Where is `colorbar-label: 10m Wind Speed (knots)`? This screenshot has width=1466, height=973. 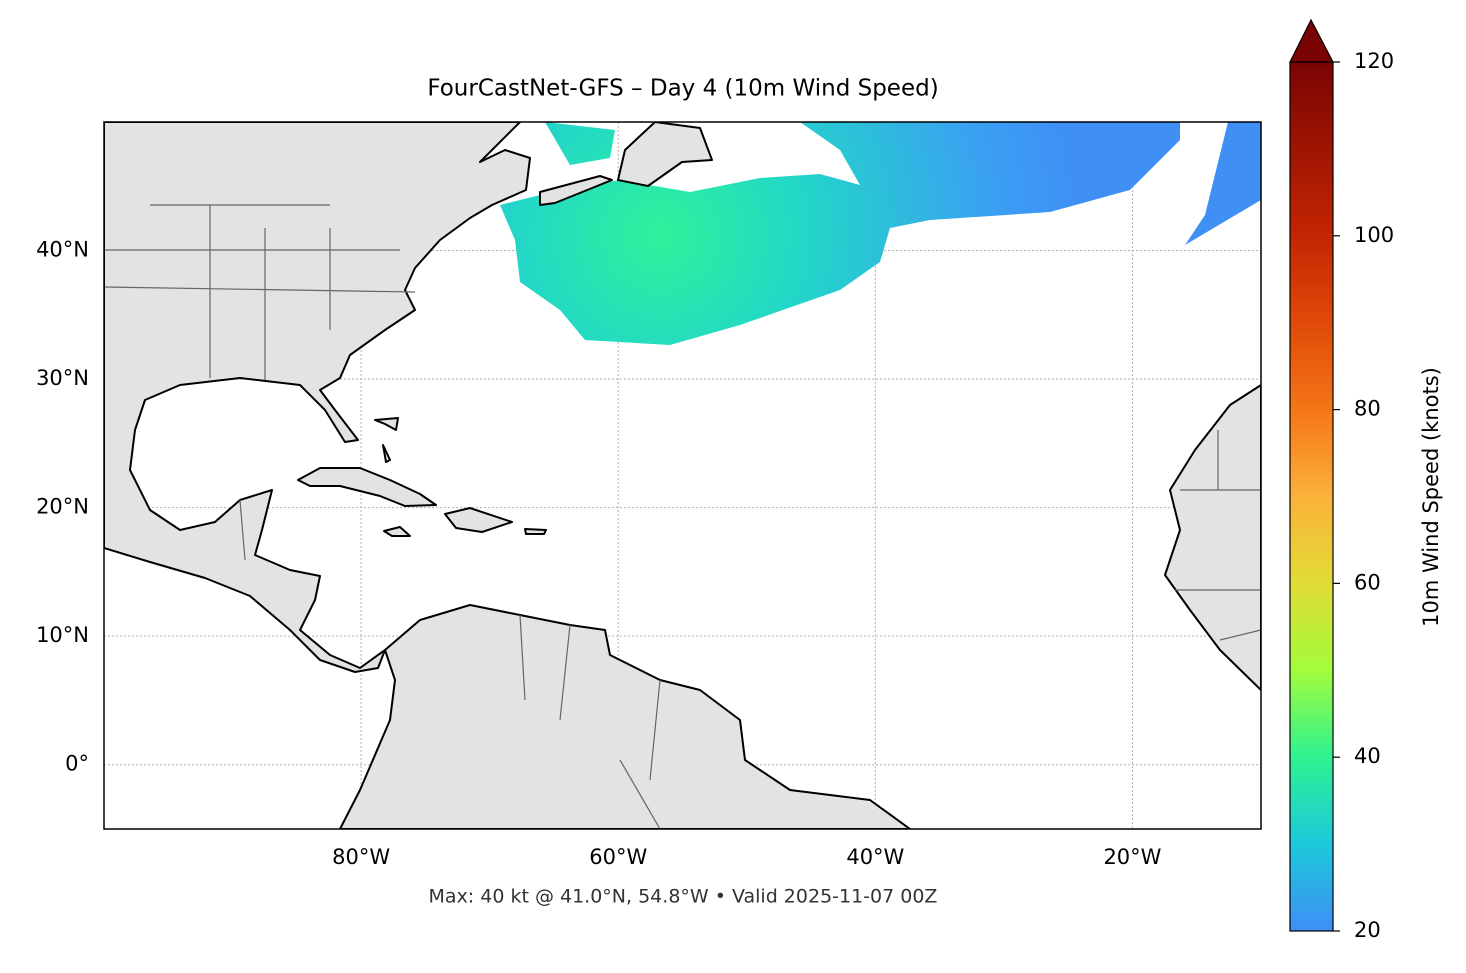 colorbar-label: 10m Wind Speed (knots) is located at coordinates (1431, 497).